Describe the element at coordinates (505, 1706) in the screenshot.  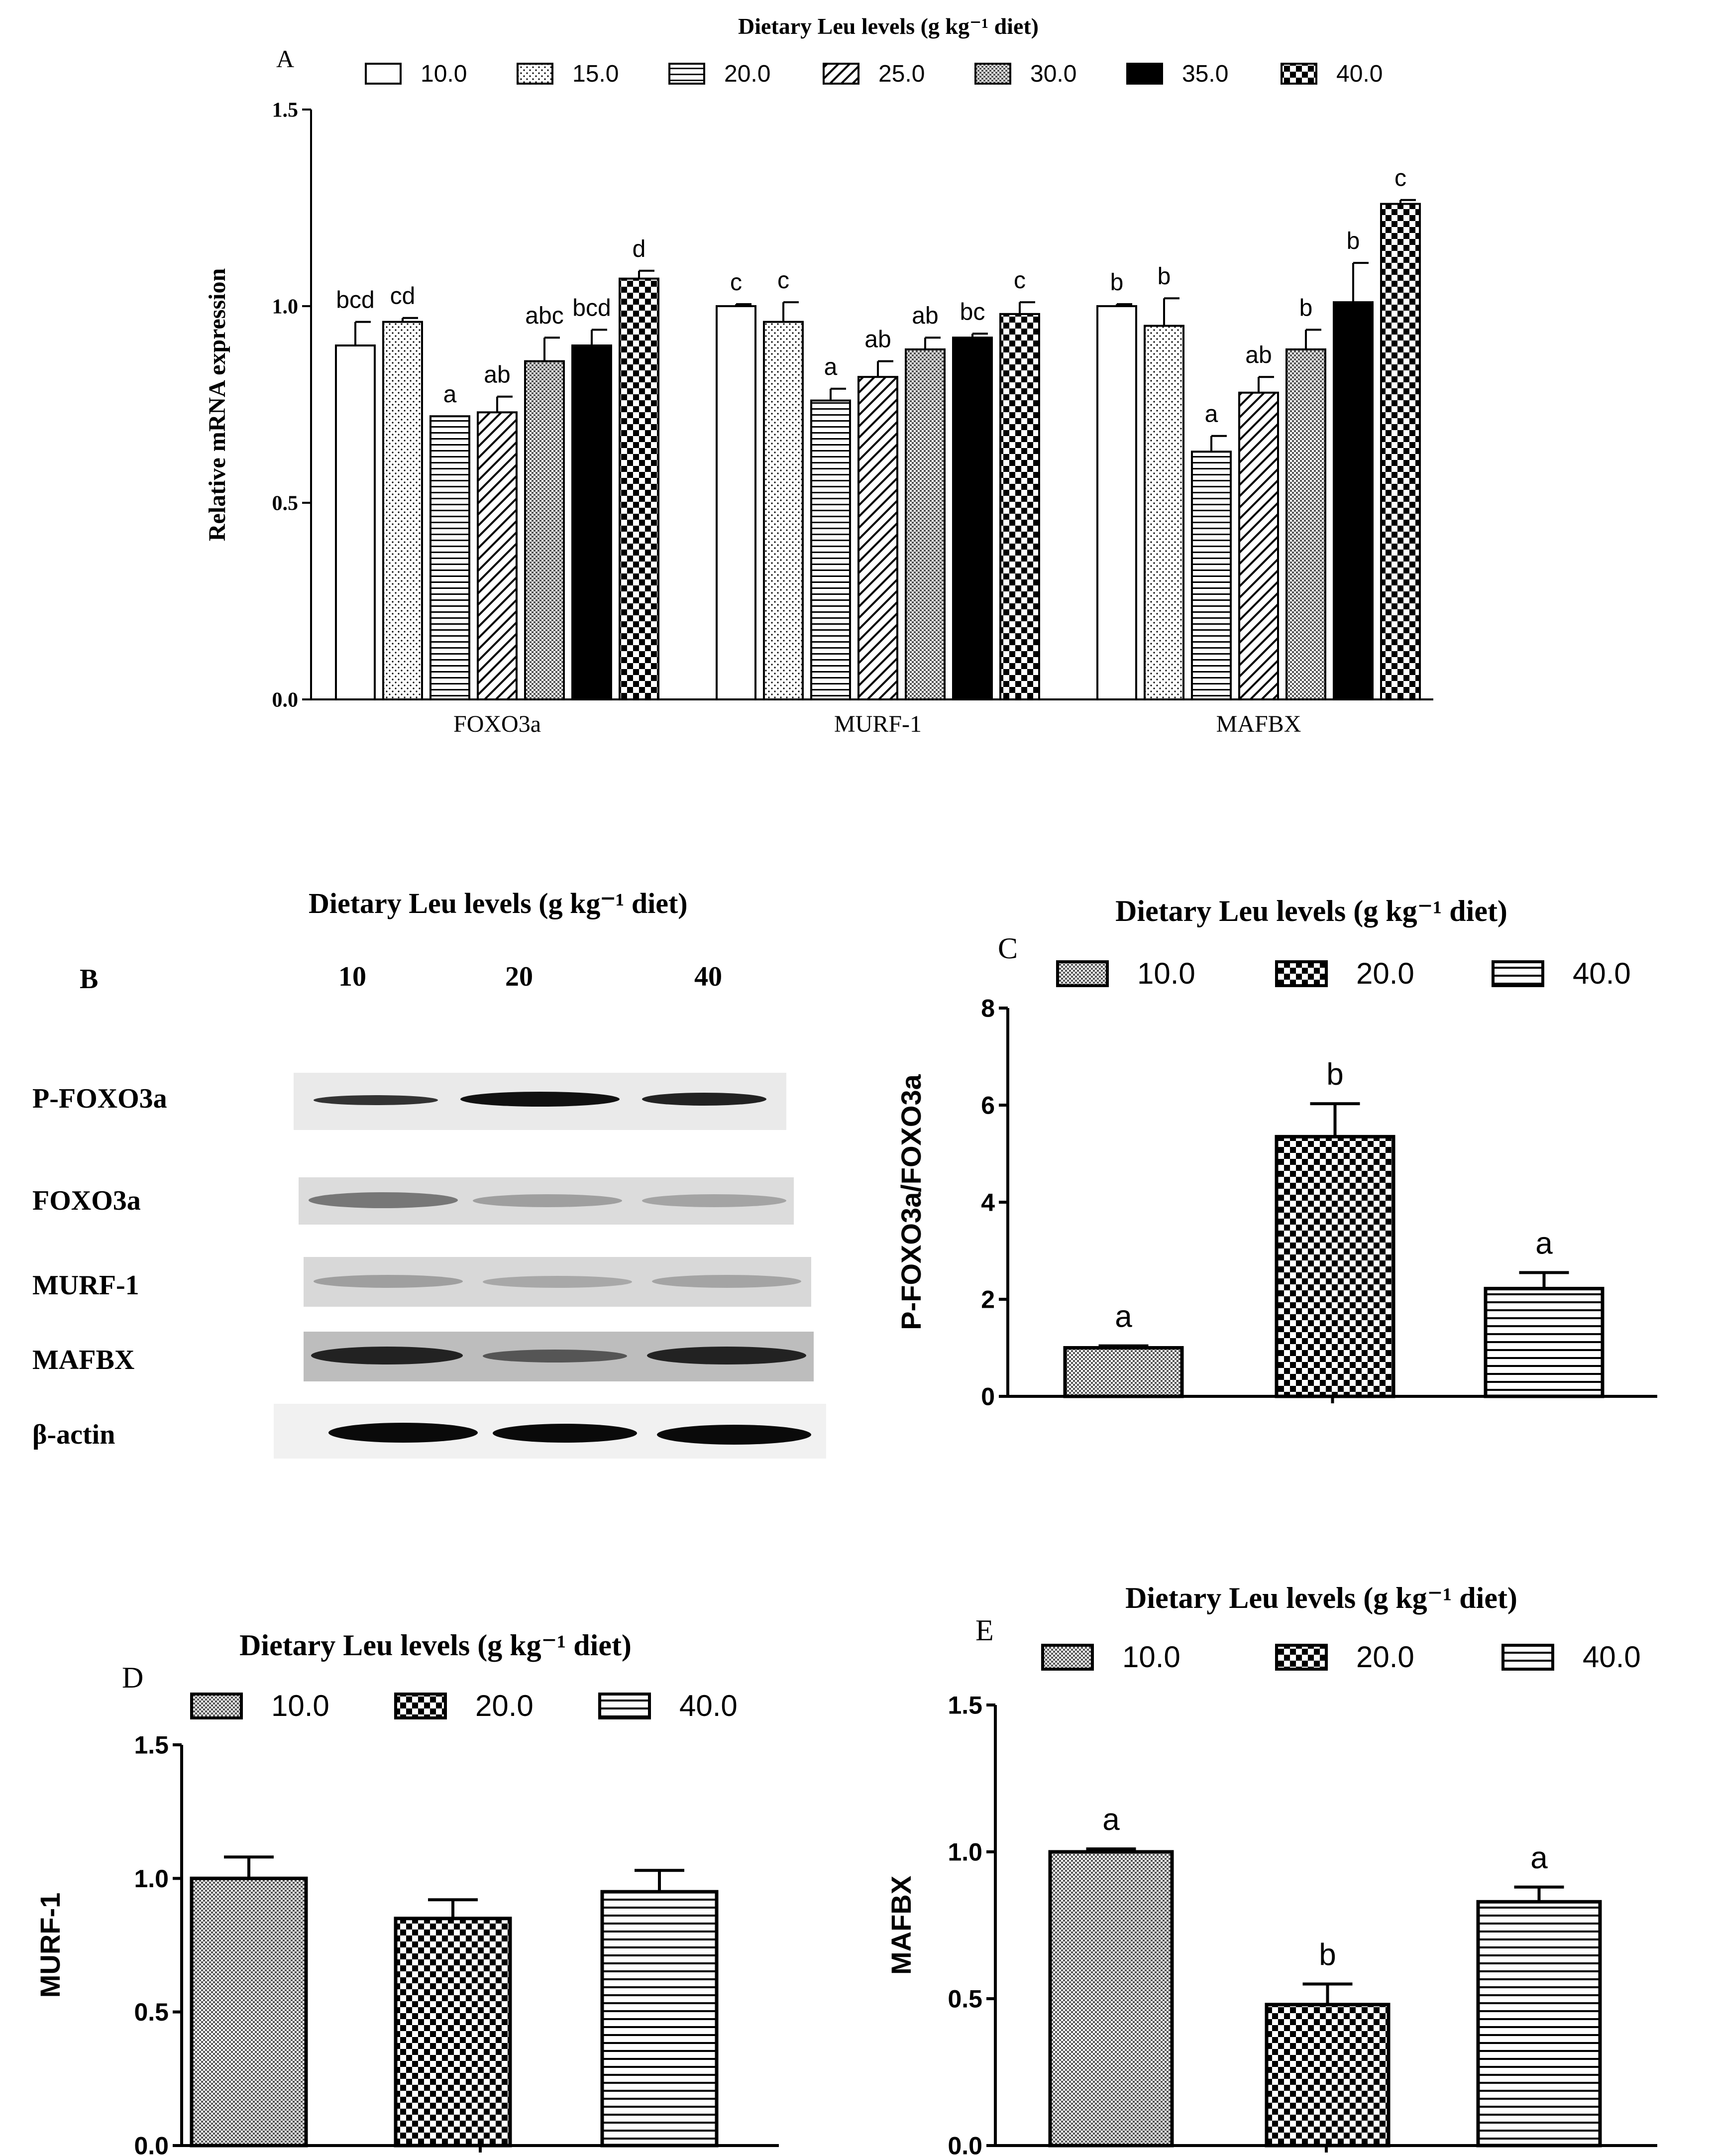
I see `legend-label: 20.0` at that location.